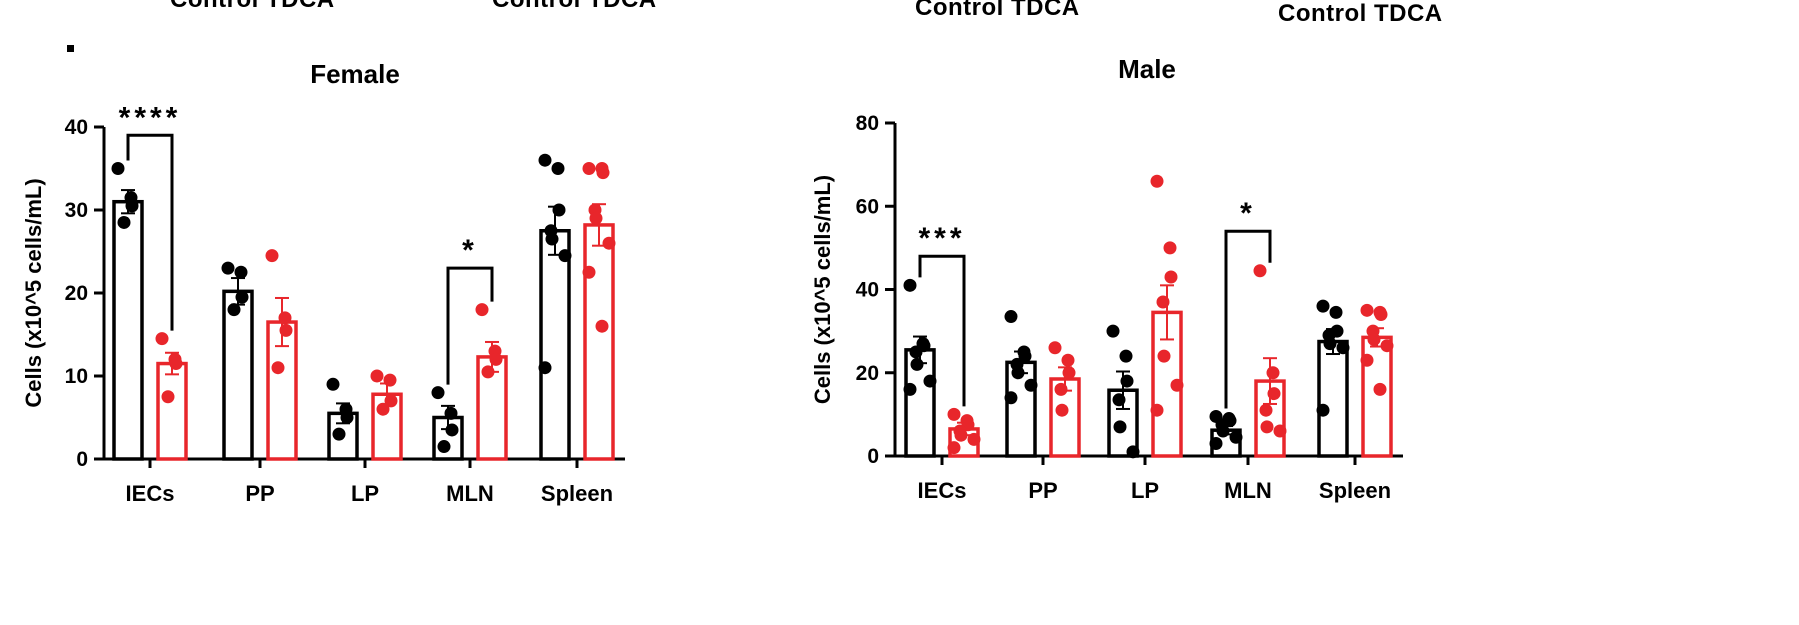 The image size is (1799, 625). What do you see at coordinates (76, 210) in the screenshot?
I see `y-tick-label: 30` at bounding box center [76, 210].